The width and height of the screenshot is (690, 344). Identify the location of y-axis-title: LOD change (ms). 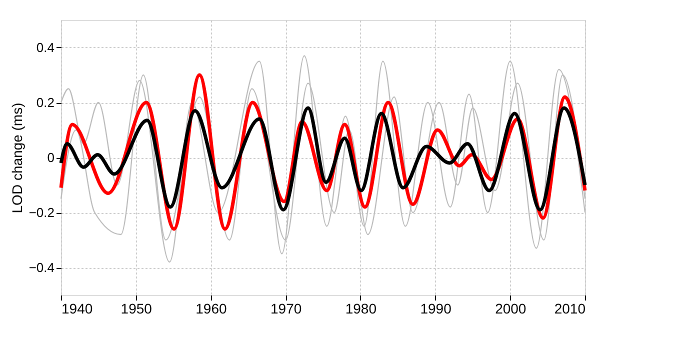
(16, 158).